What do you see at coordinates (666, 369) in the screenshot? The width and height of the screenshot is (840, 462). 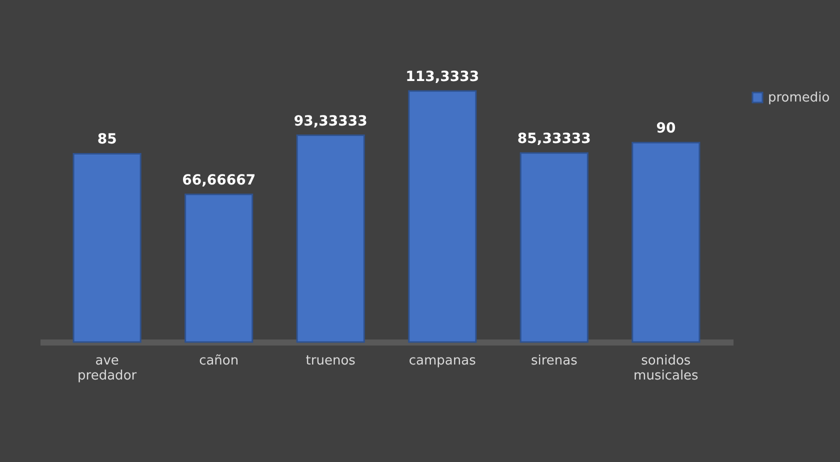 I see `x-tick-label: sonidos musicales` at bounding box center [666, 369].